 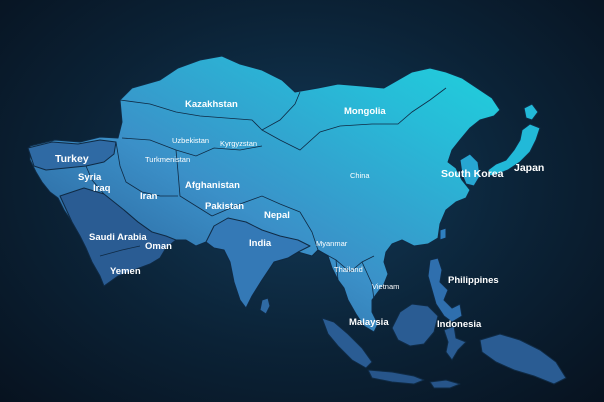 What do you see at coordinates (265, 306) in the screenshot?
I see `sri-lanka-island` at bounding box center [265, 306].